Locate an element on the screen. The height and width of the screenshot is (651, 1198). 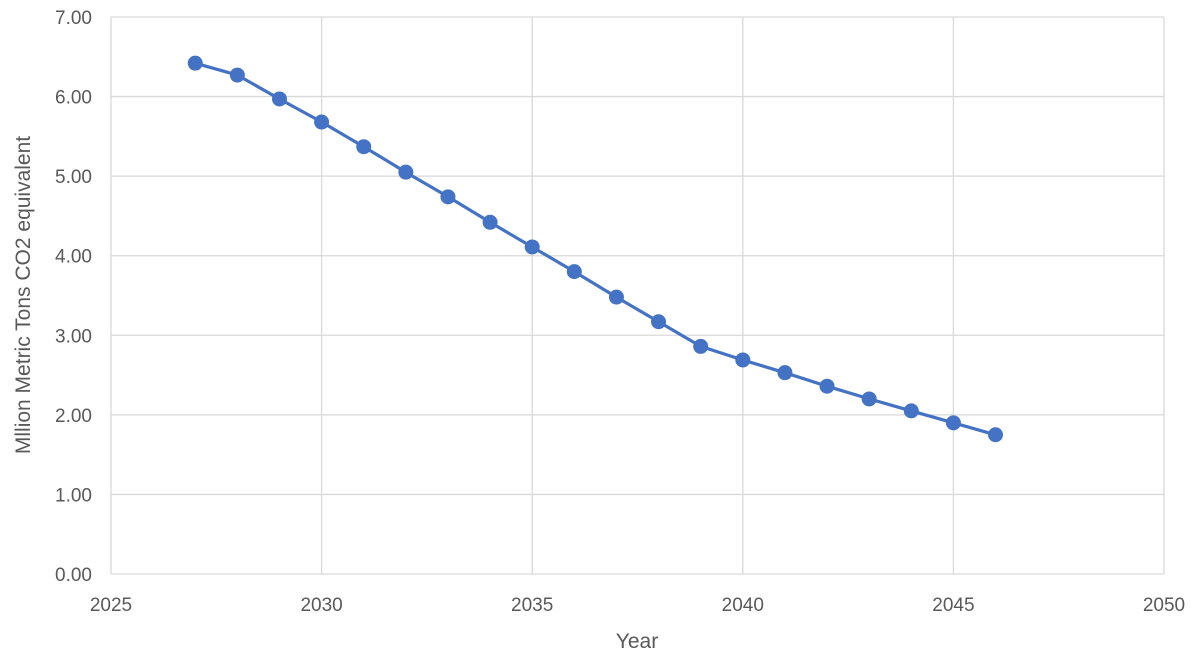
y-tick-label: 5.00 is located at coordinates (73, 177).